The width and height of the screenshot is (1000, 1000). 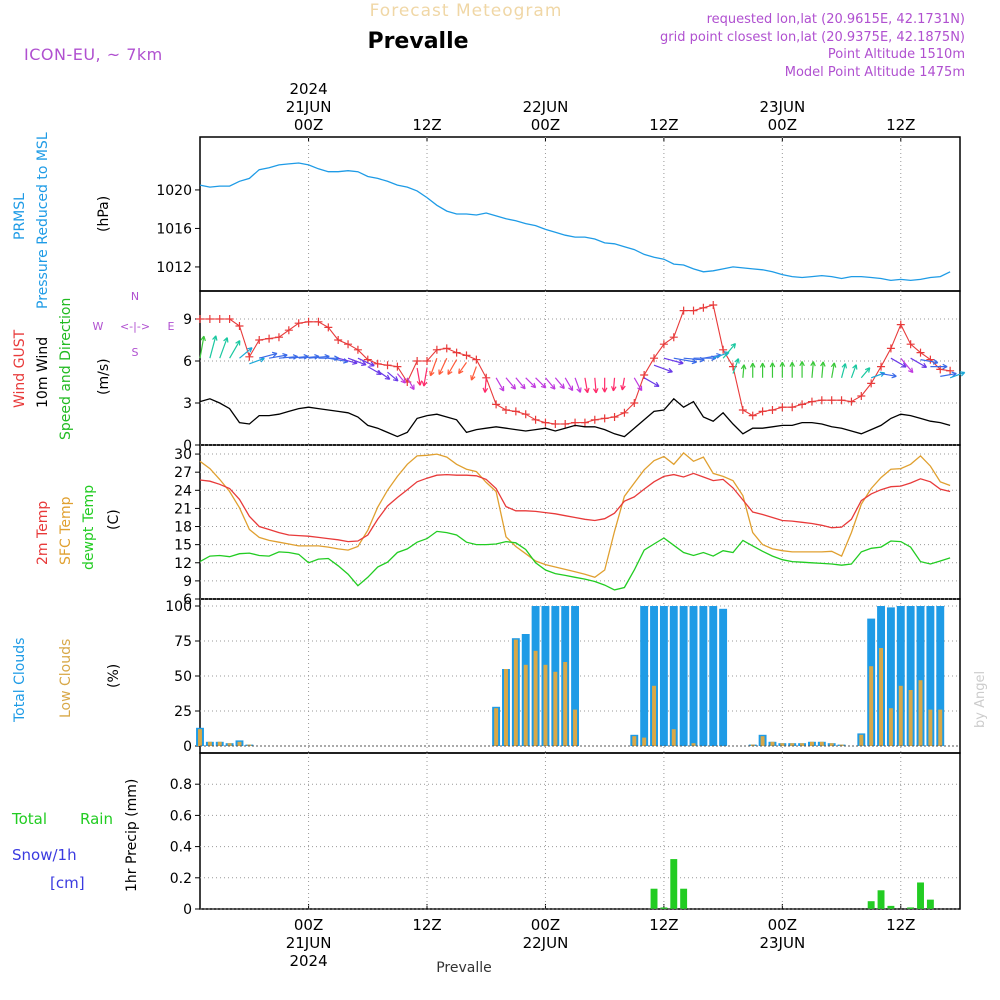 I want to click on precip-tick-label: 0, so click(x=187, y=910).